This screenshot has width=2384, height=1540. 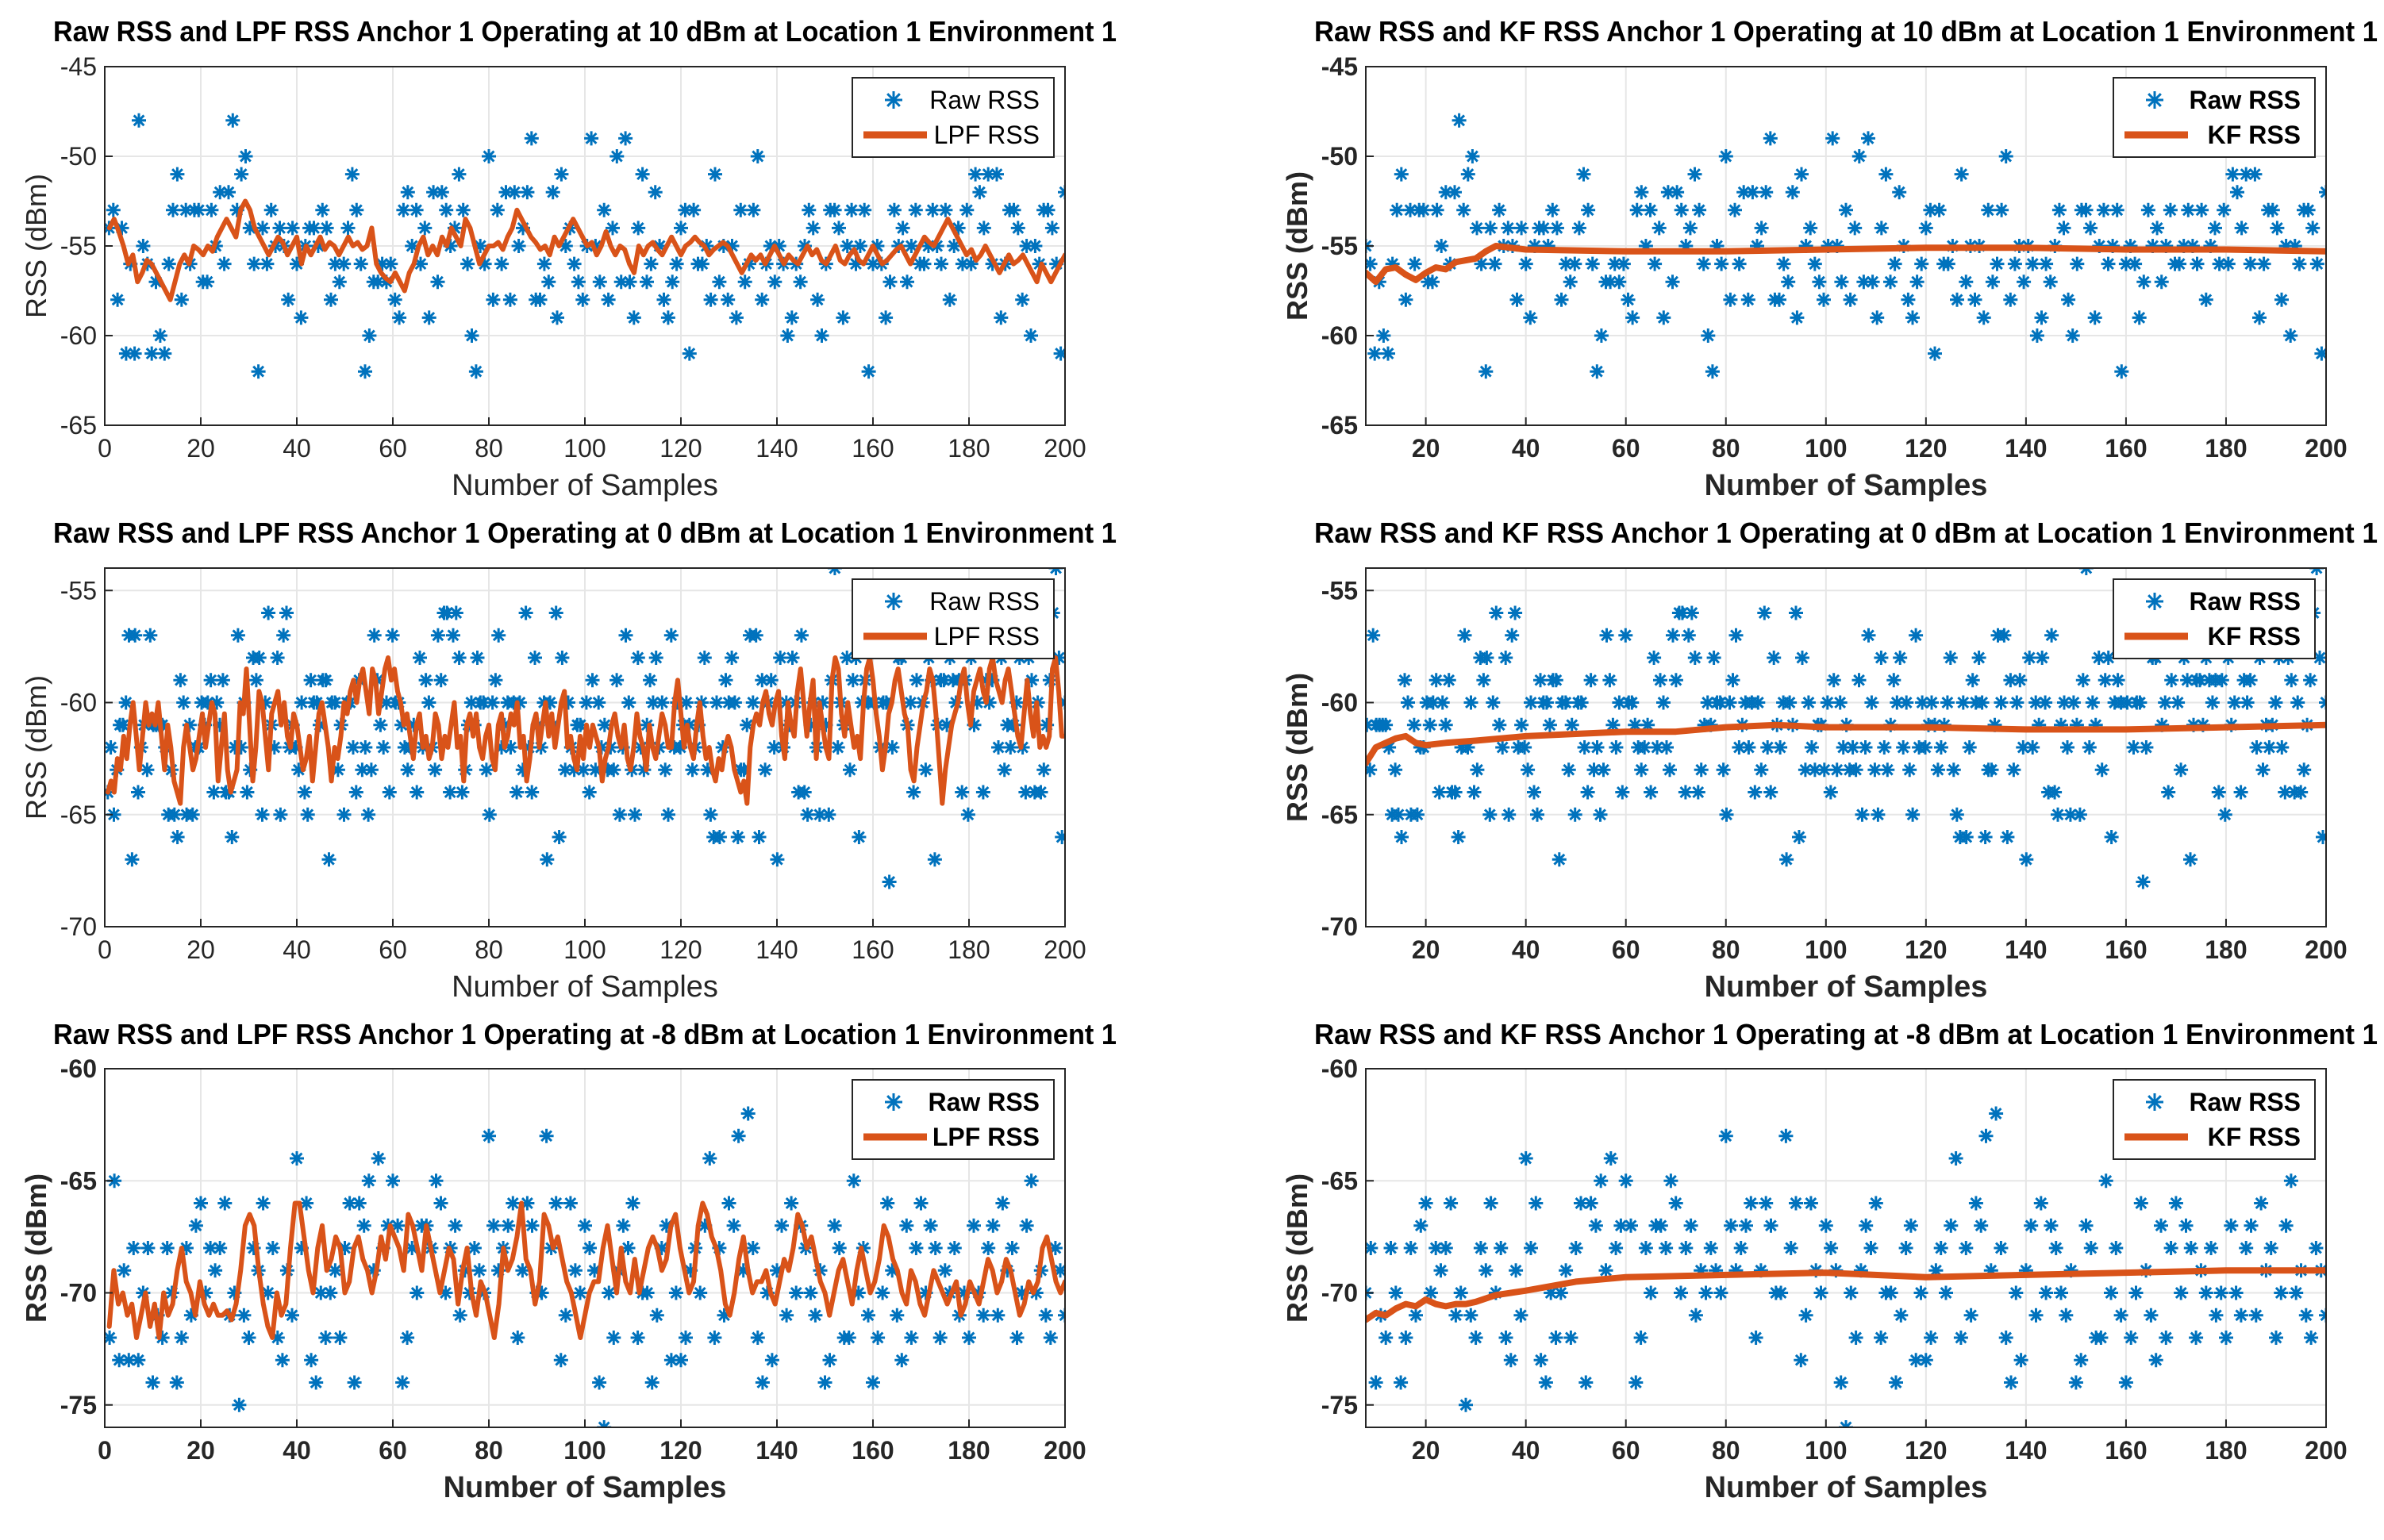 I want to click on filtered-rss-line, so click(x=1846, y=743).